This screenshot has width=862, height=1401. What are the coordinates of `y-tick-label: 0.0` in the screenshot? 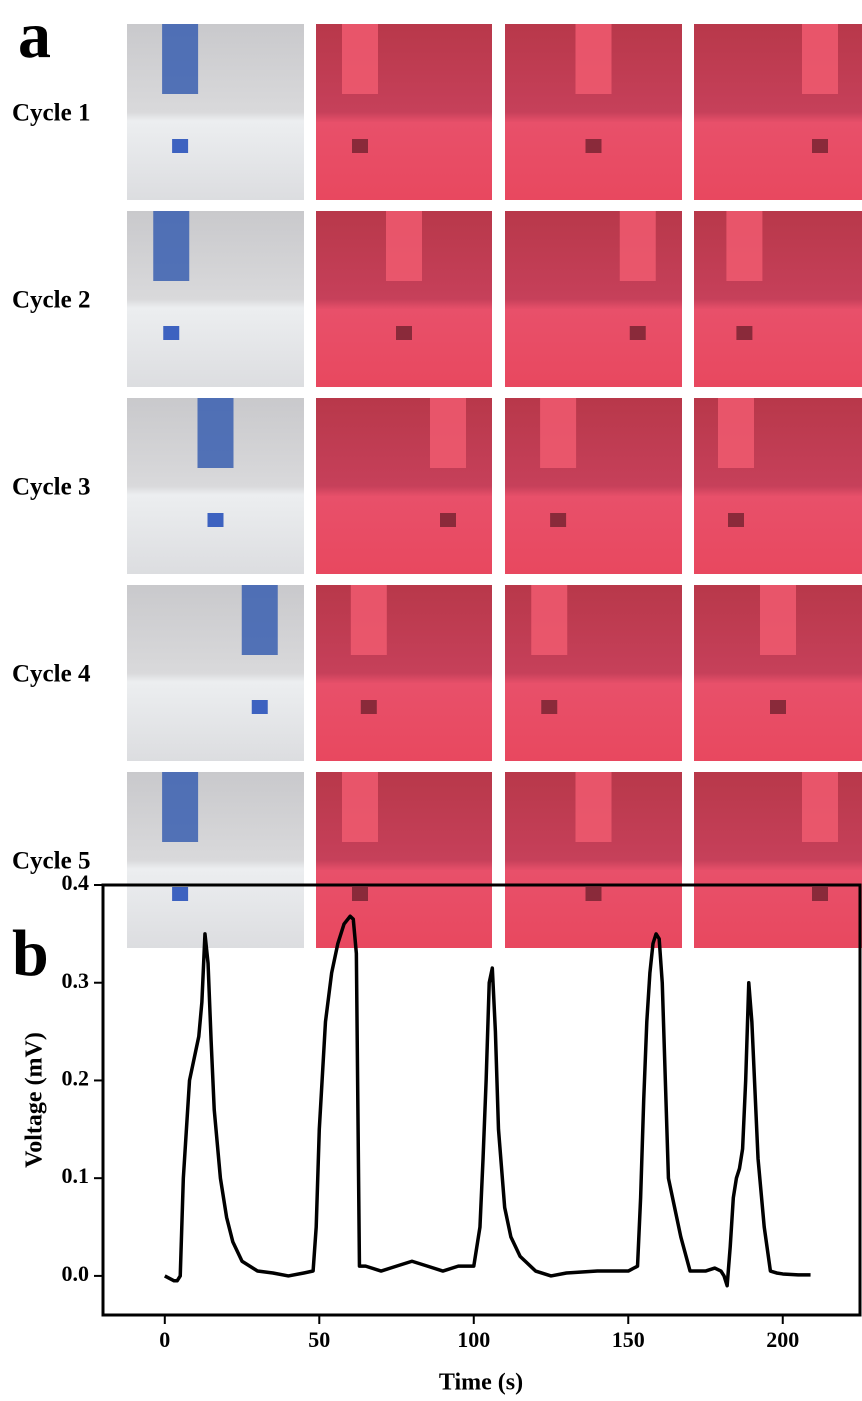 It's located at (76, 1273).